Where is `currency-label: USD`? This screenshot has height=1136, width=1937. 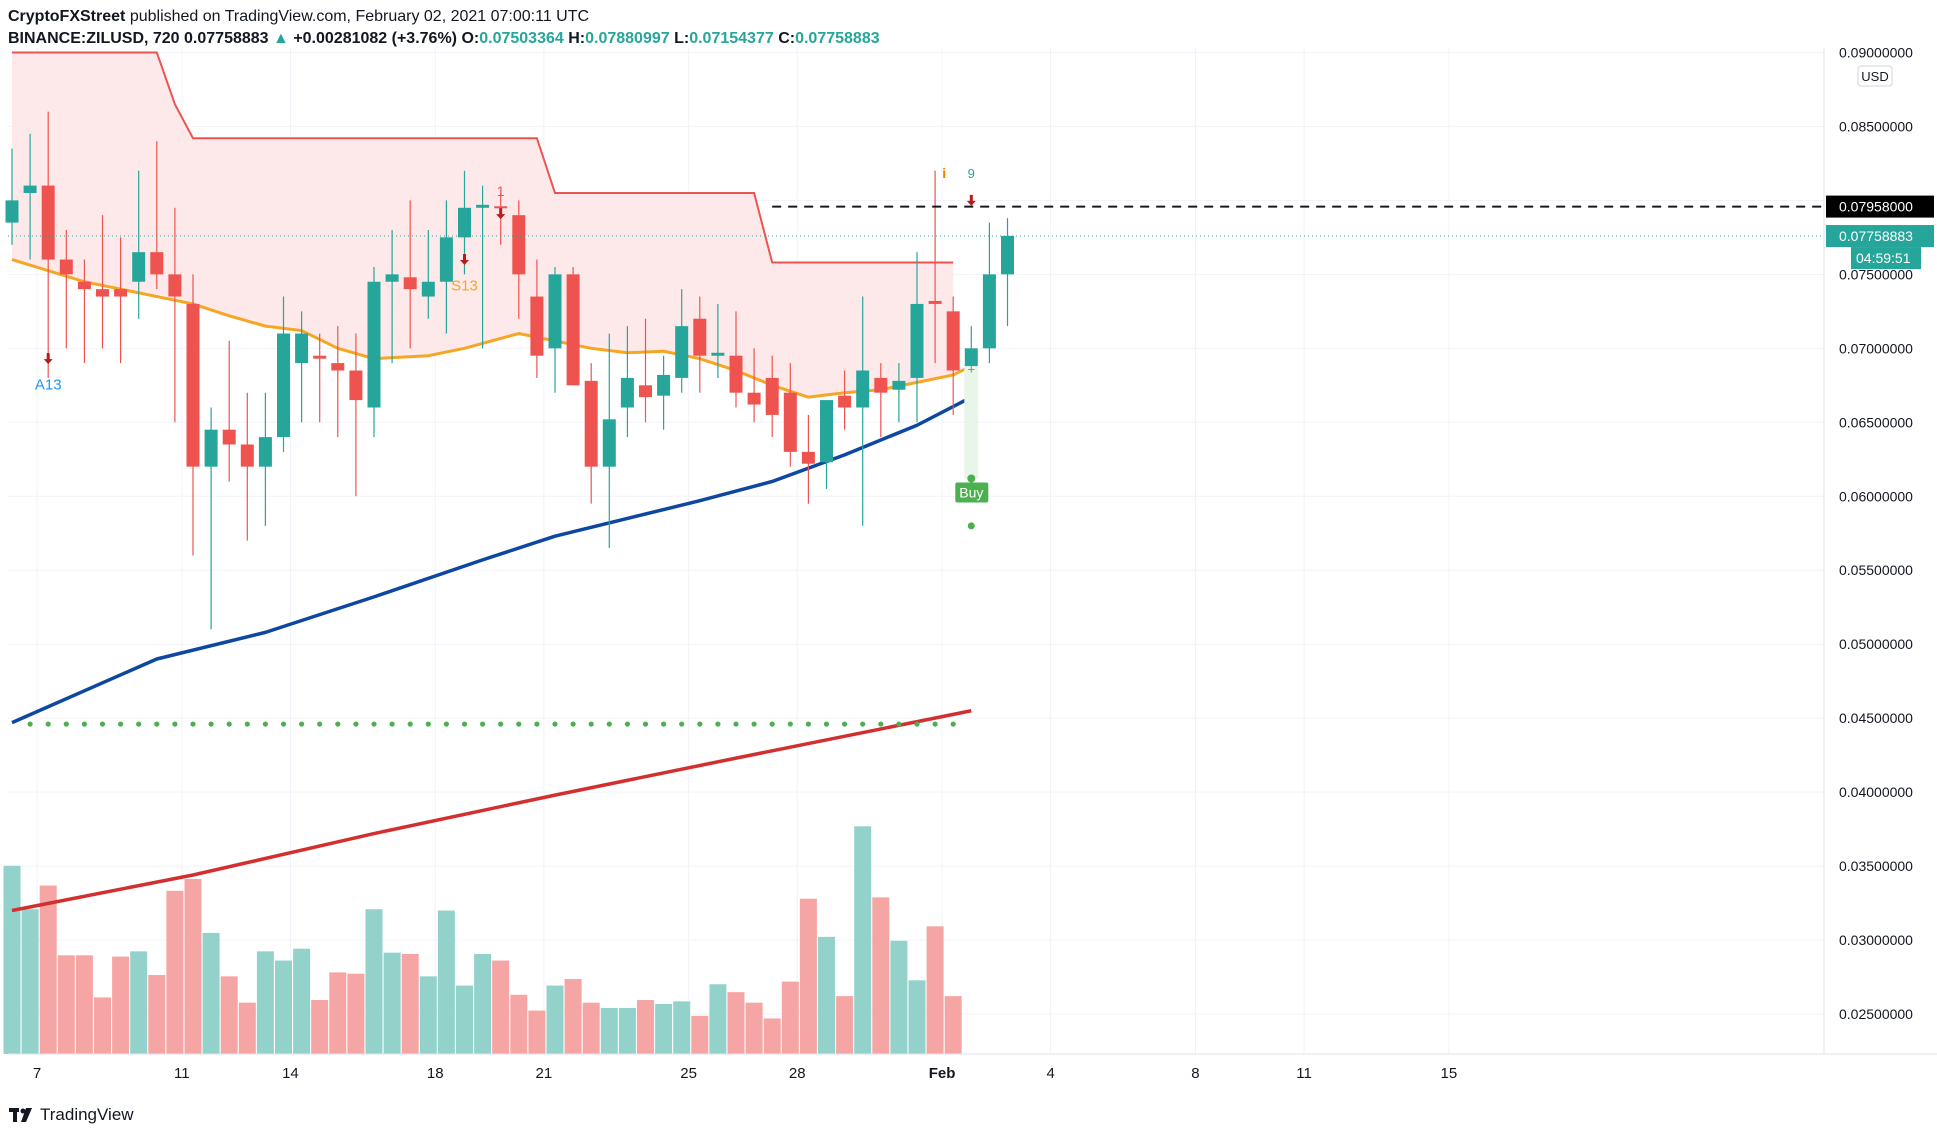 currency-label: USD is located at coordinates (1874, 76).